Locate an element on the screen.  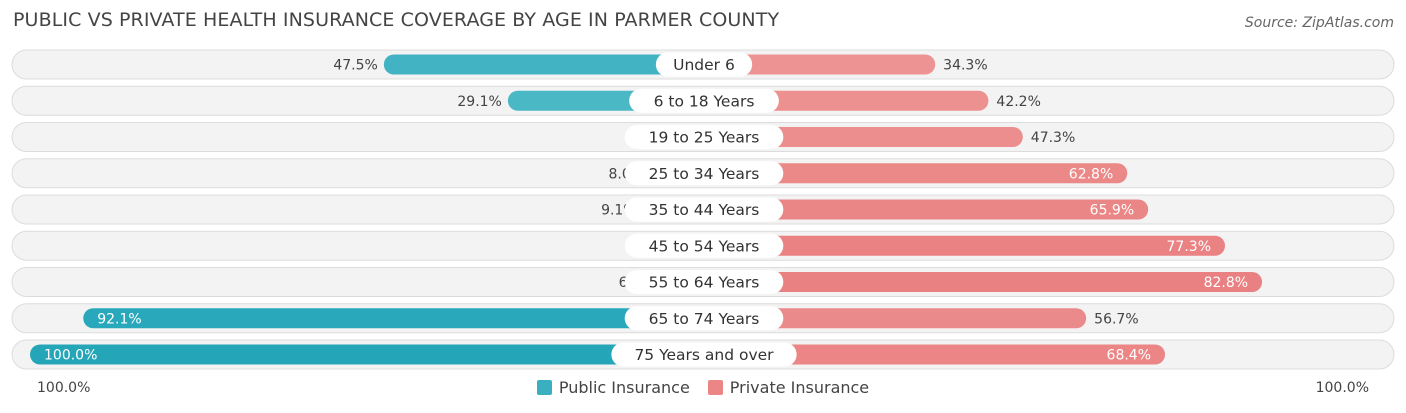
data-label-private: 77.3% is located at coordinates (1189, 247).